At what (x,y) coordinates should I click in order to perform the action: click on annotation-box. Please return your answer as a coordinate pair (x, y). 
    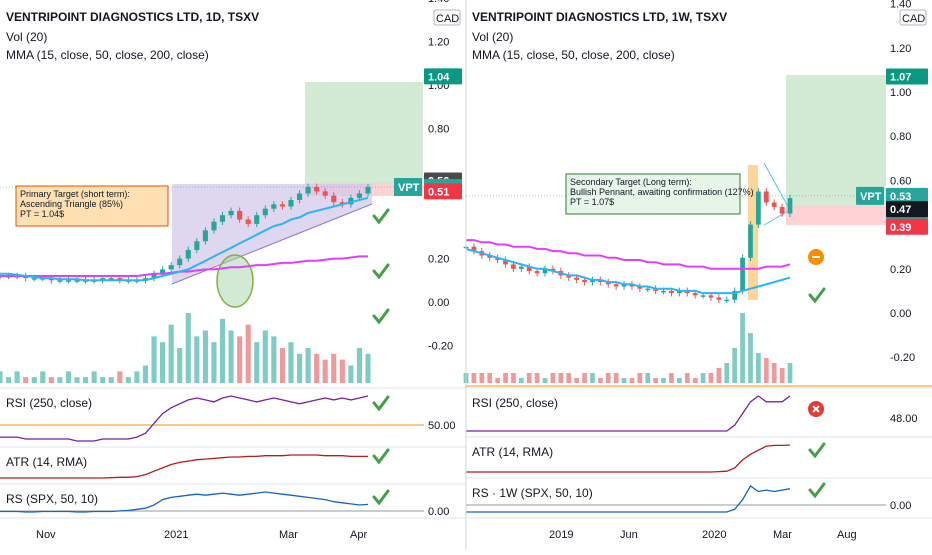
    Looking at the image, I should click on (653, 194).